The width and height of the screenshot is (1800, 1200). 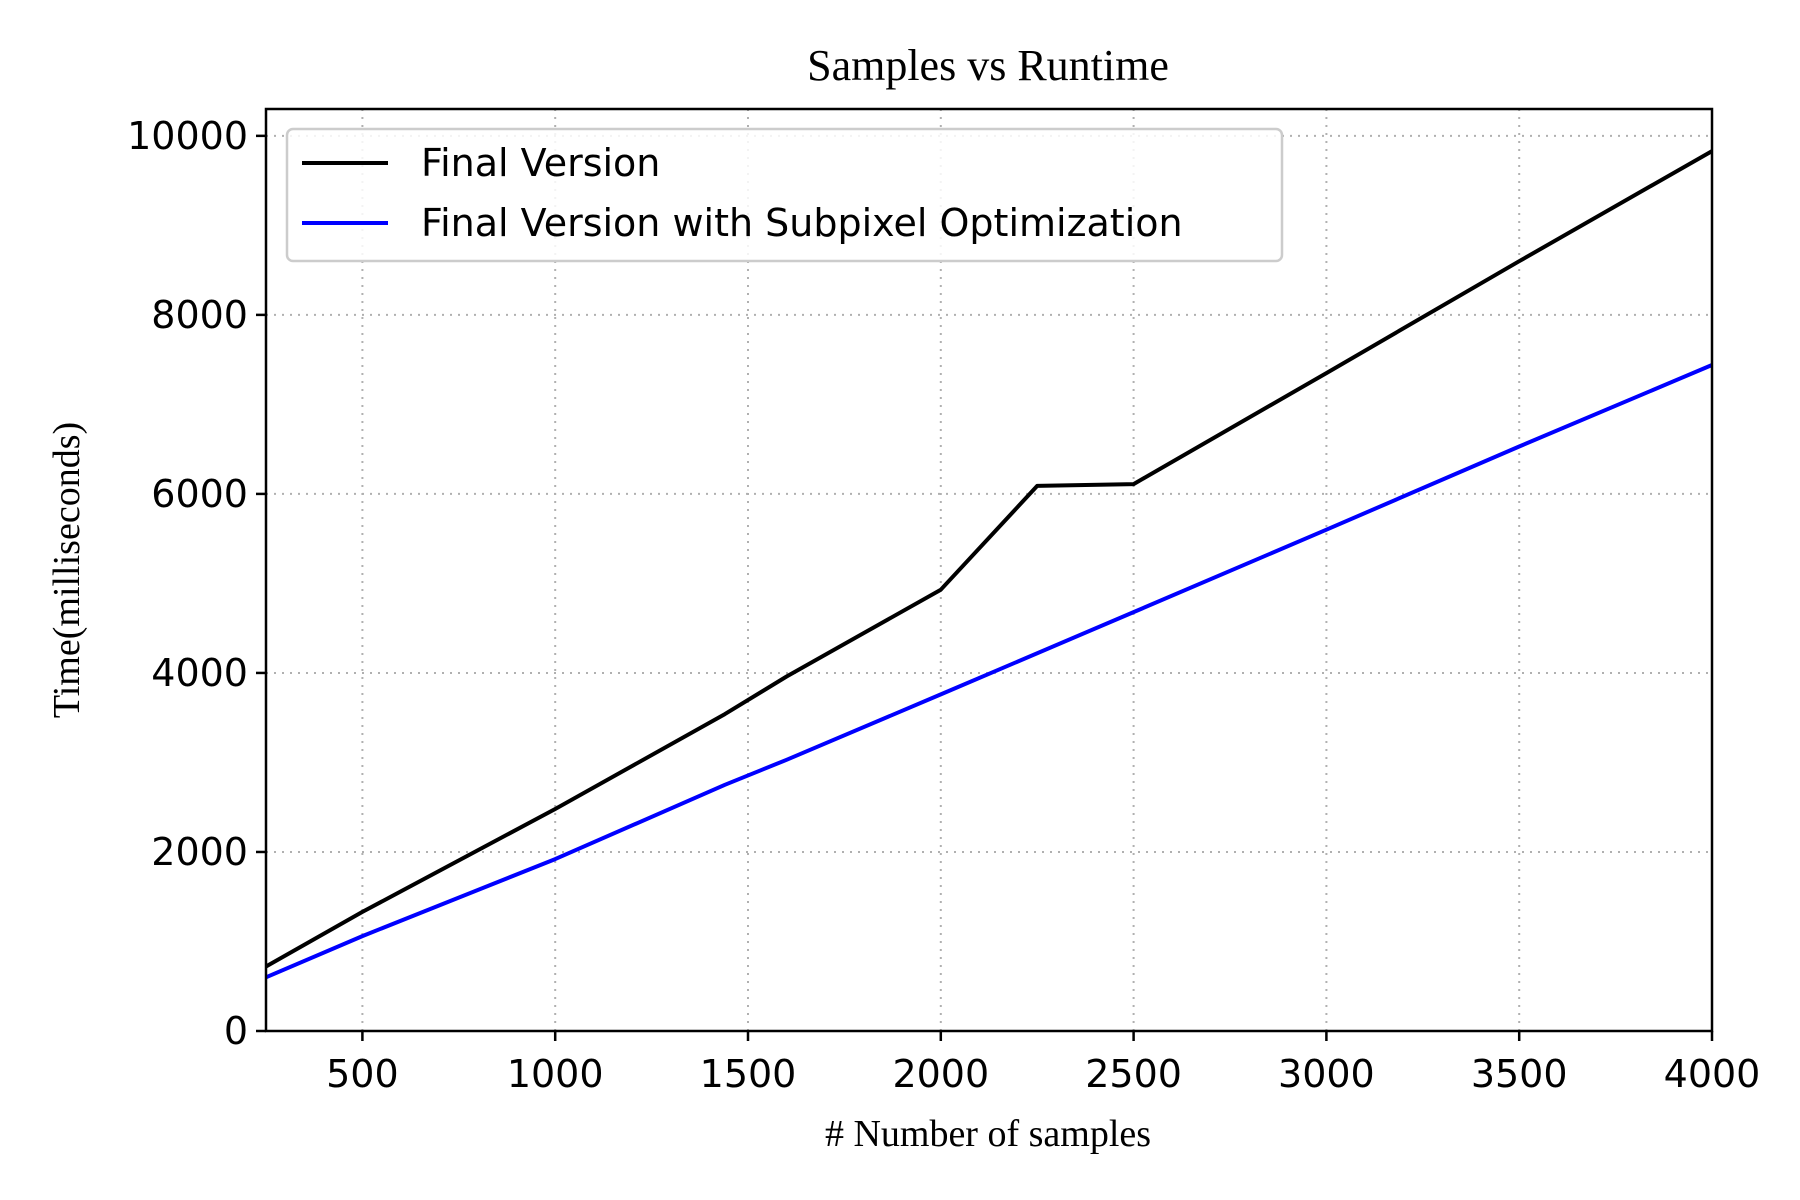 What do you see at coordinates (199, 315) in the screenshot?
I see `y-tick-label: 8000` at bounding box center [199, 315].